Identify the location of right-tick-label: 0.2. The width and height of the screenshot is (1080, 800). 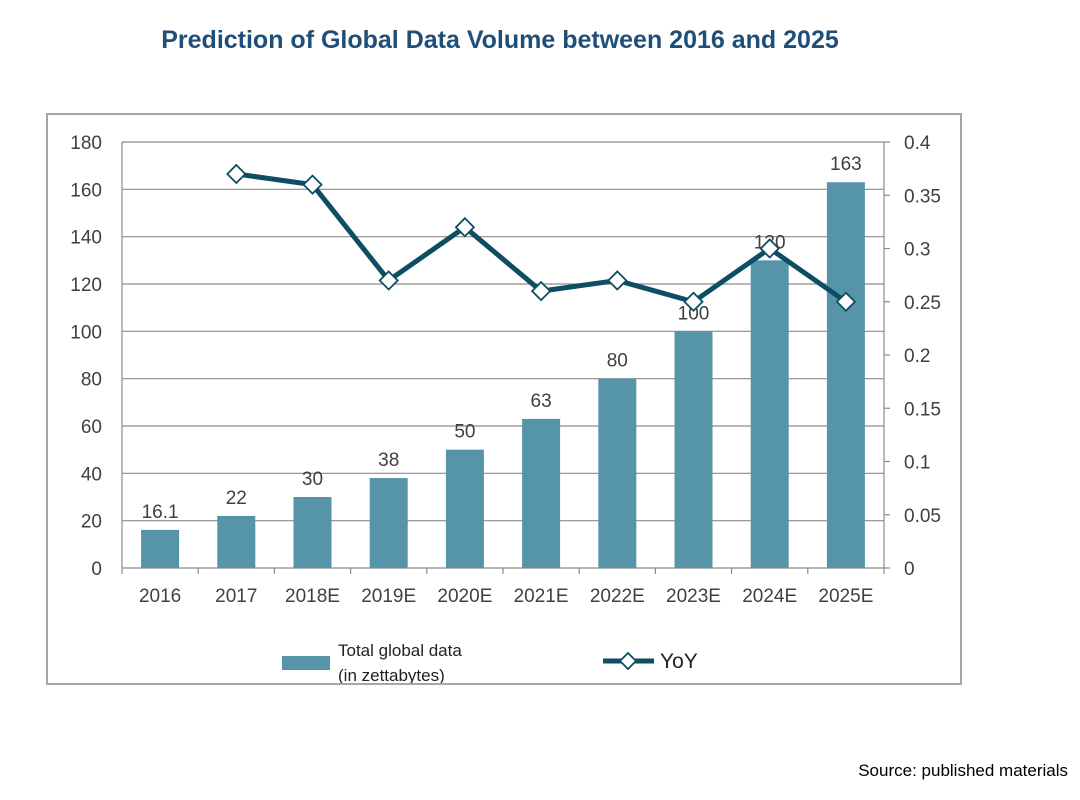
(917, 356).